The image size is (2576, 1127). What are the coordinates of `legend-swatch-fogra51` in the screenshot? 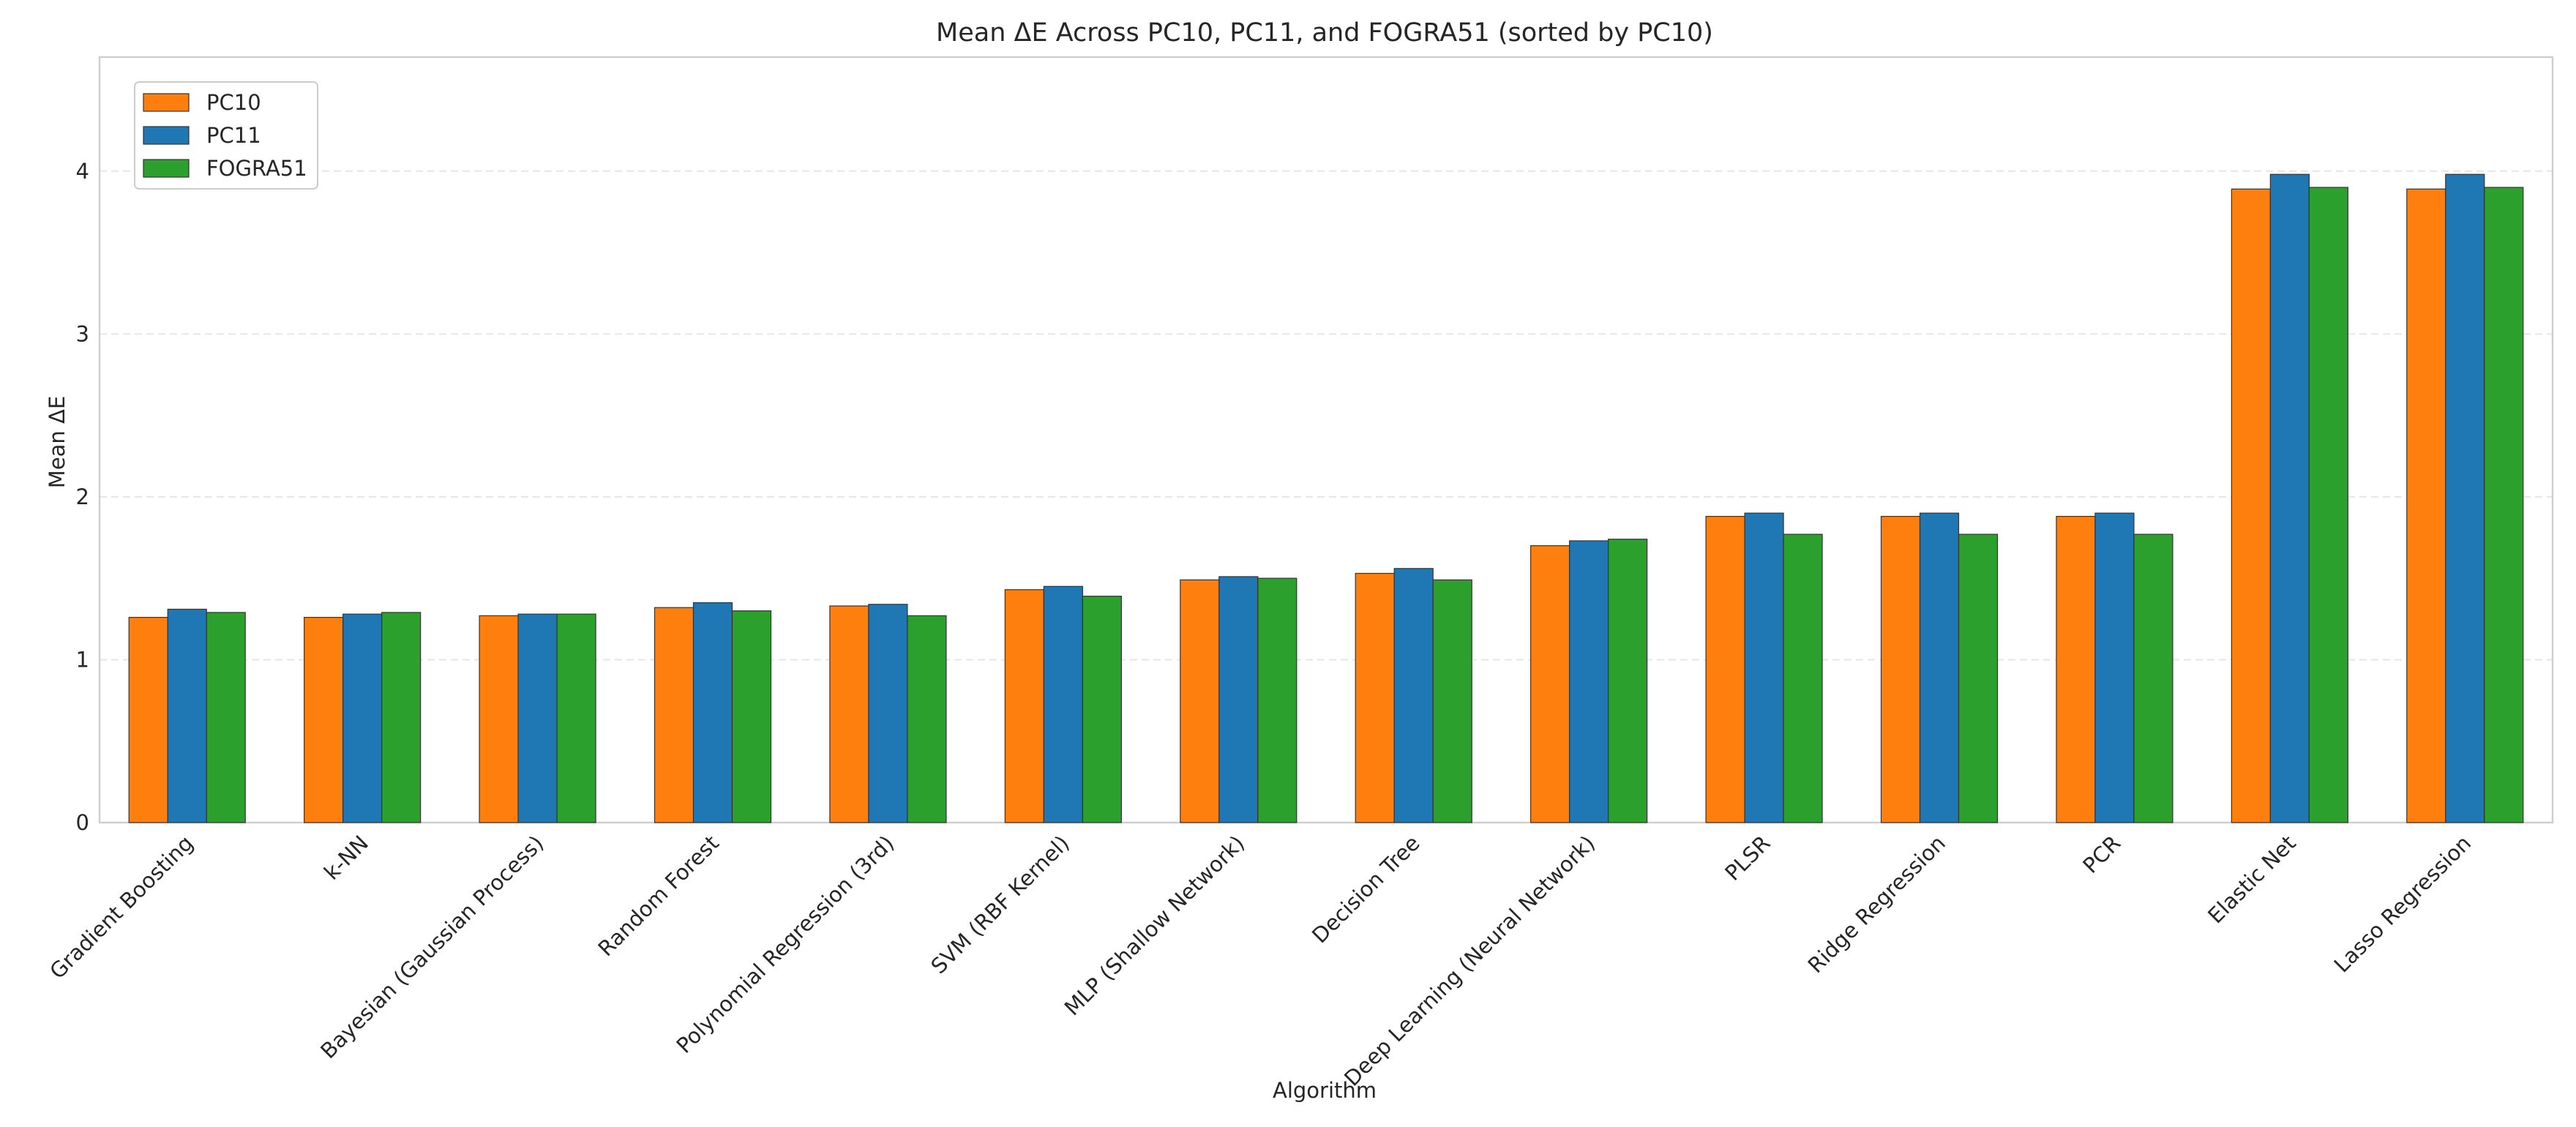 It's located at (166, 168).